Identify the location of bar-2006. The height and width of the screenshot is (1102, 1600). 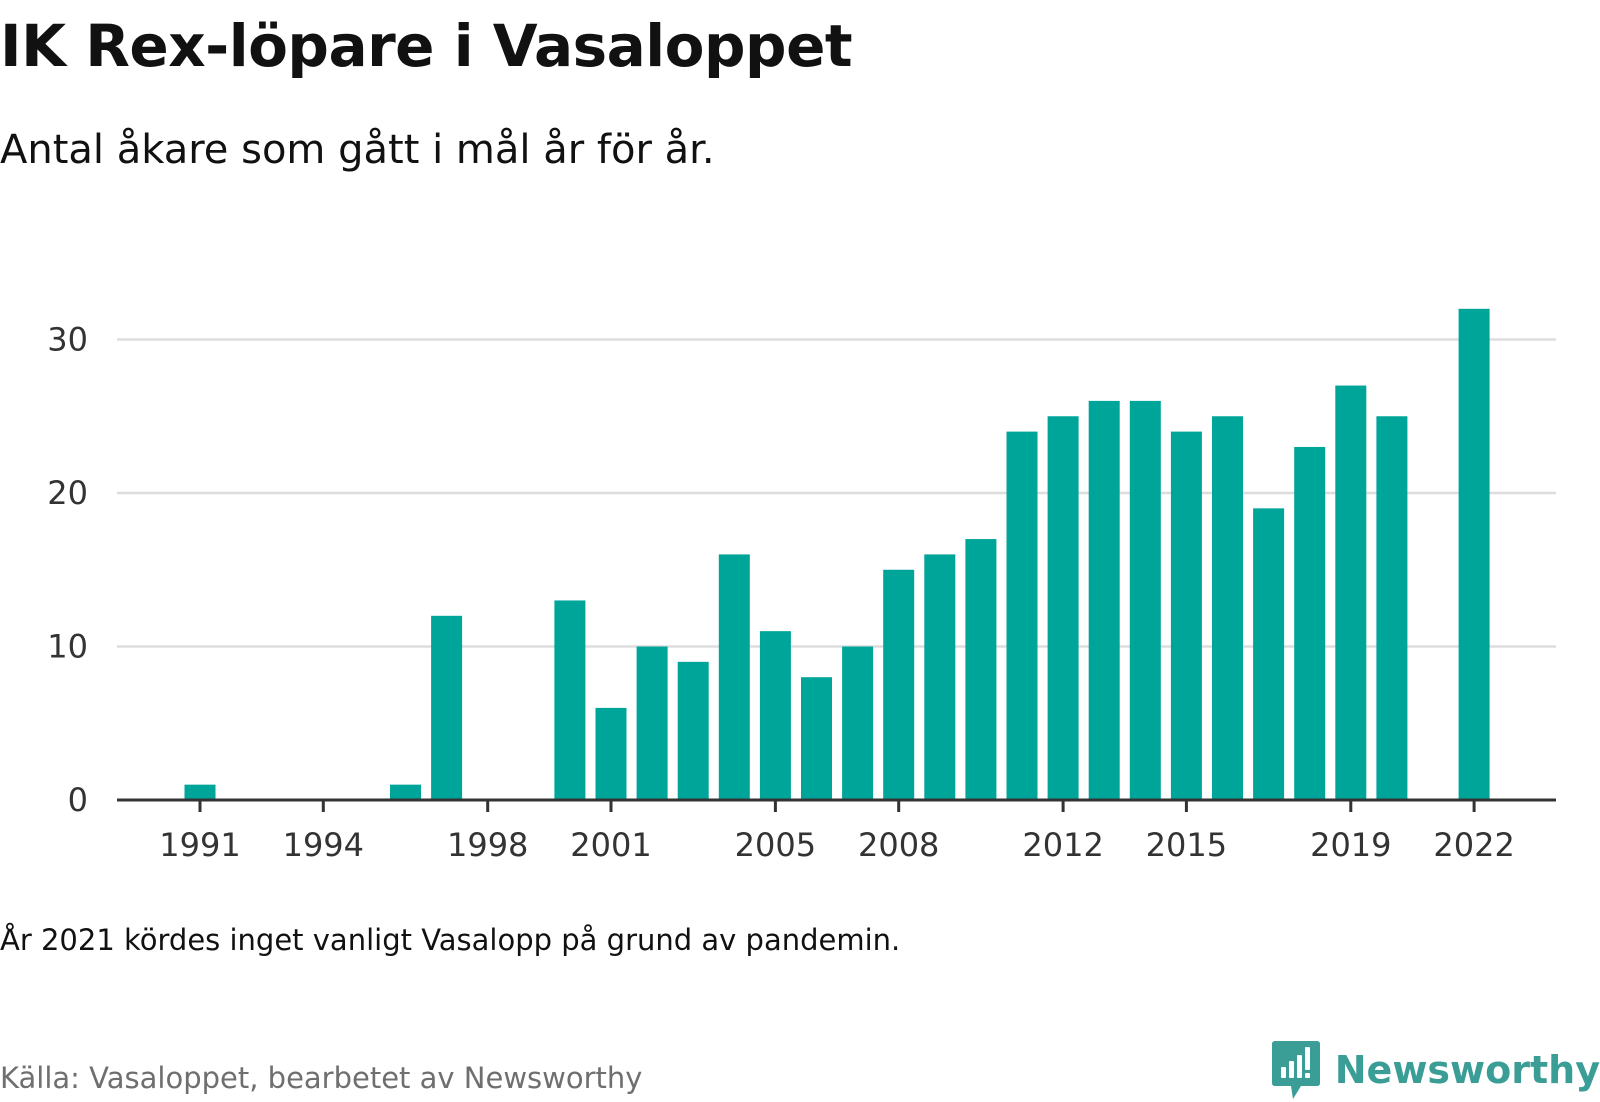
(816, 738).